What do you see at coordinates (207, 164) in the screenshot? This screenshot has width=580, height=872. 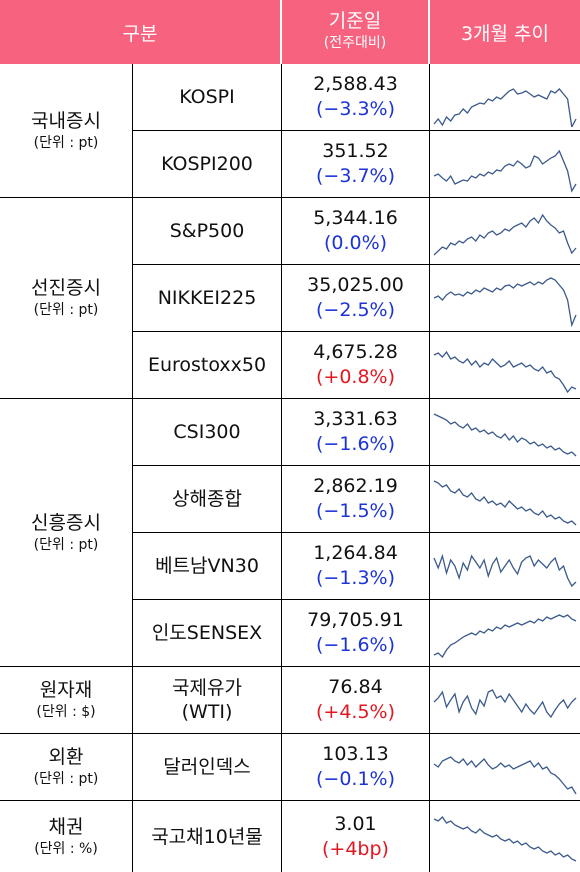 I see `index-name: KOSPI200` at bounding box center [207, 164].